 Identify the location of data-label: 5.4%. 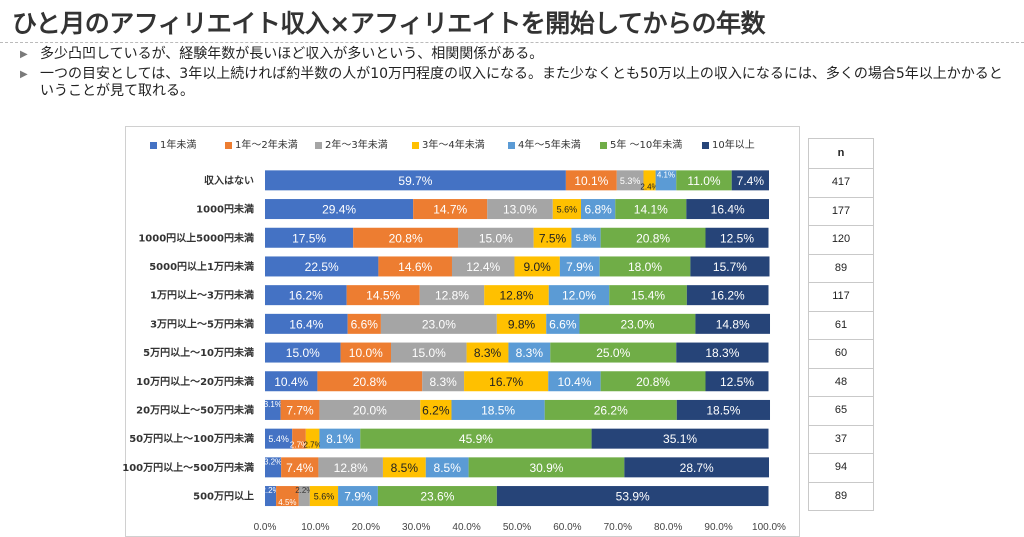
(278, 439).